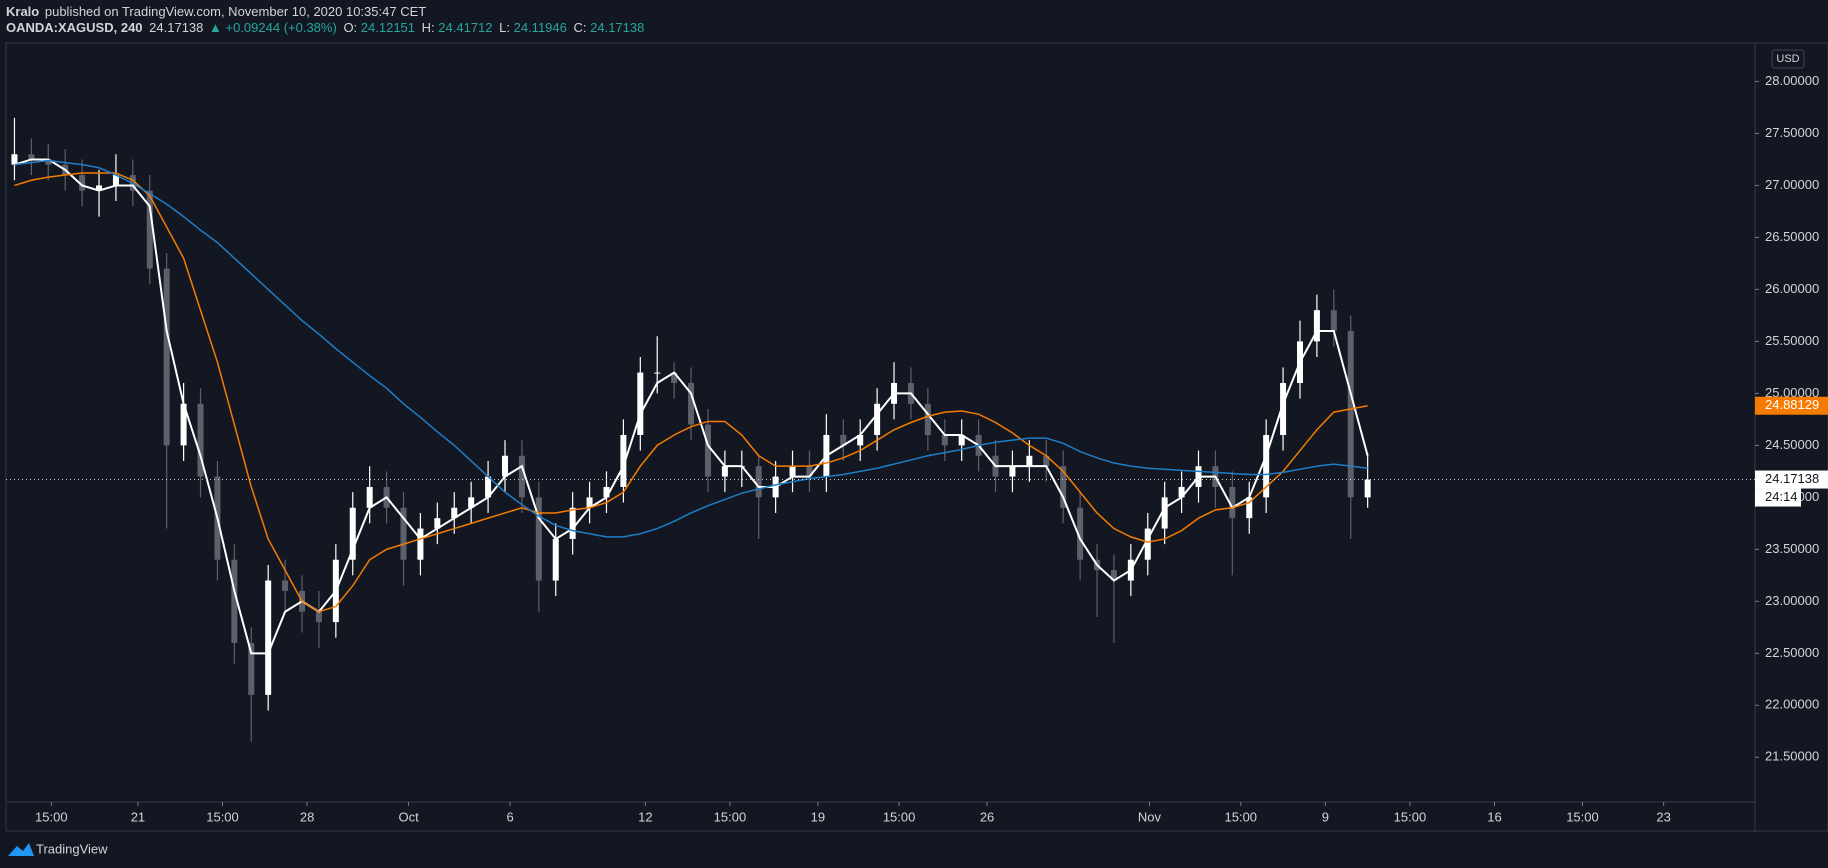 This screenshot has width=1828, height=868. What do you see at coordinates (350, 27) in the screenshot?
I see `o-label: O:` at bounding box center [350, 27].